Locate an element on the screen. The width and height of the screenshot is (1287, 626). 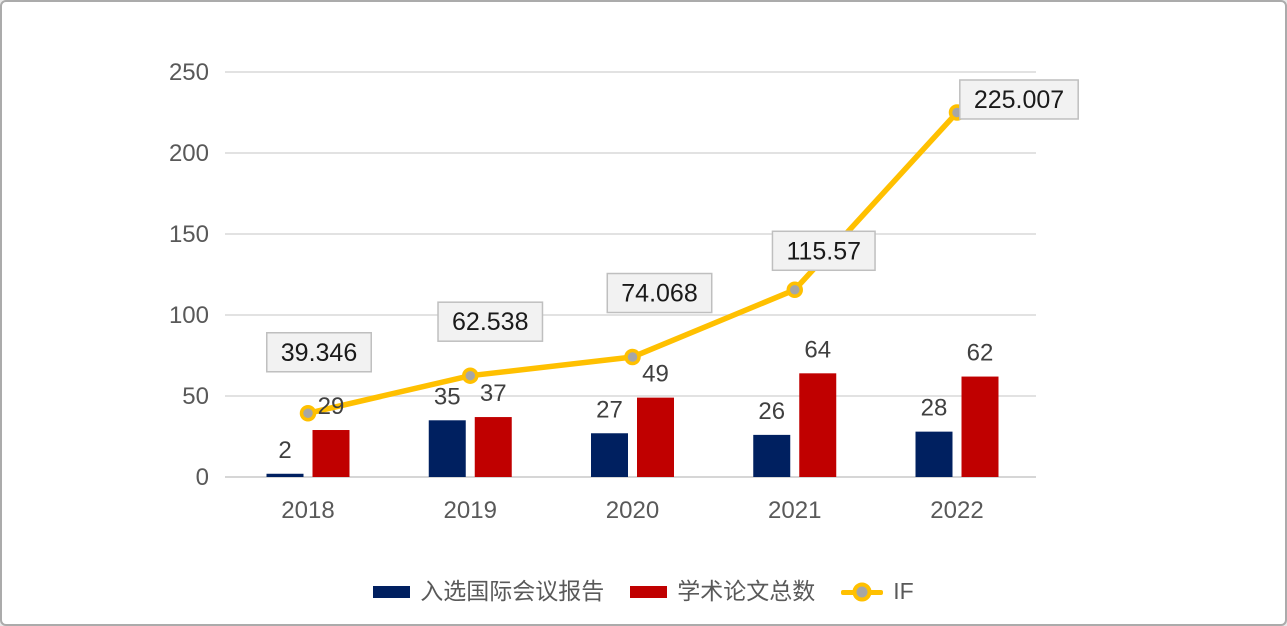
legend-label-if: IF is located at coordinates (903, 591).